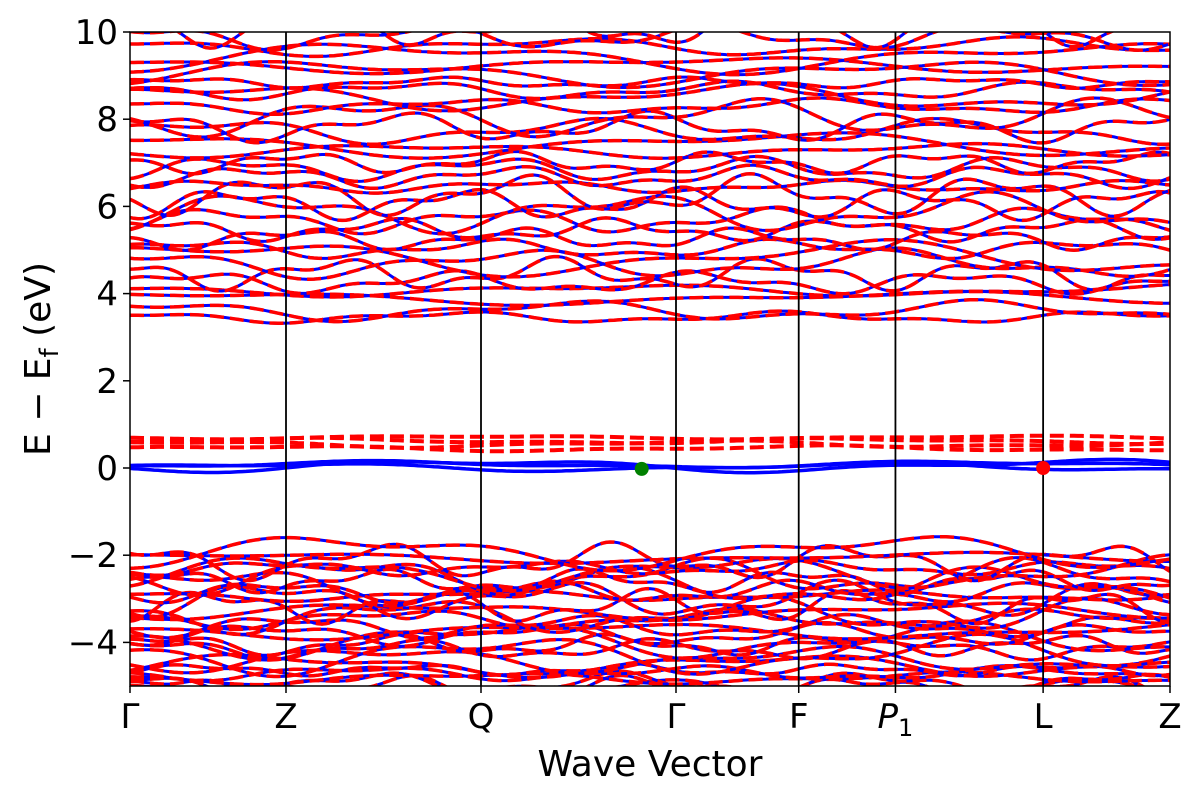  I want to click on y-tick-label-7: 10, so click(96, 33).